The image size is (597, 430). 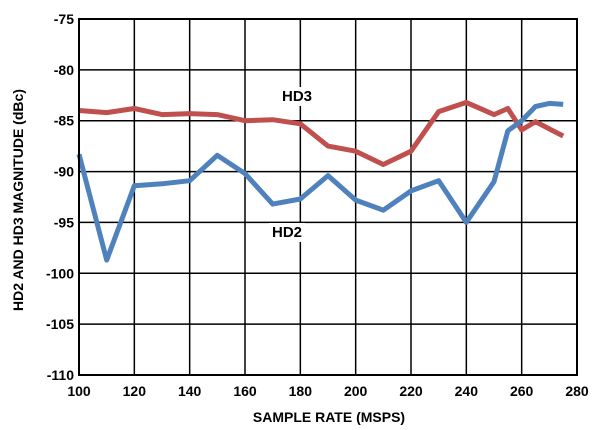 What do you see at coordinates (328, 391) in the screenshot?
I see `x-tick-labels: 100 120 140 160 180 200 220 240 260 280` at bounding box center [328, 391].